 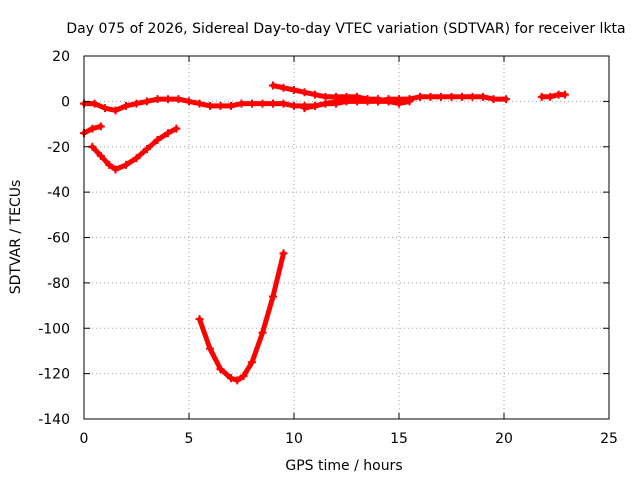 What do you see at coordinates (58, 148) in the screenshot?
I see `y-tick-label: -20` at bounding box center [58, 148].